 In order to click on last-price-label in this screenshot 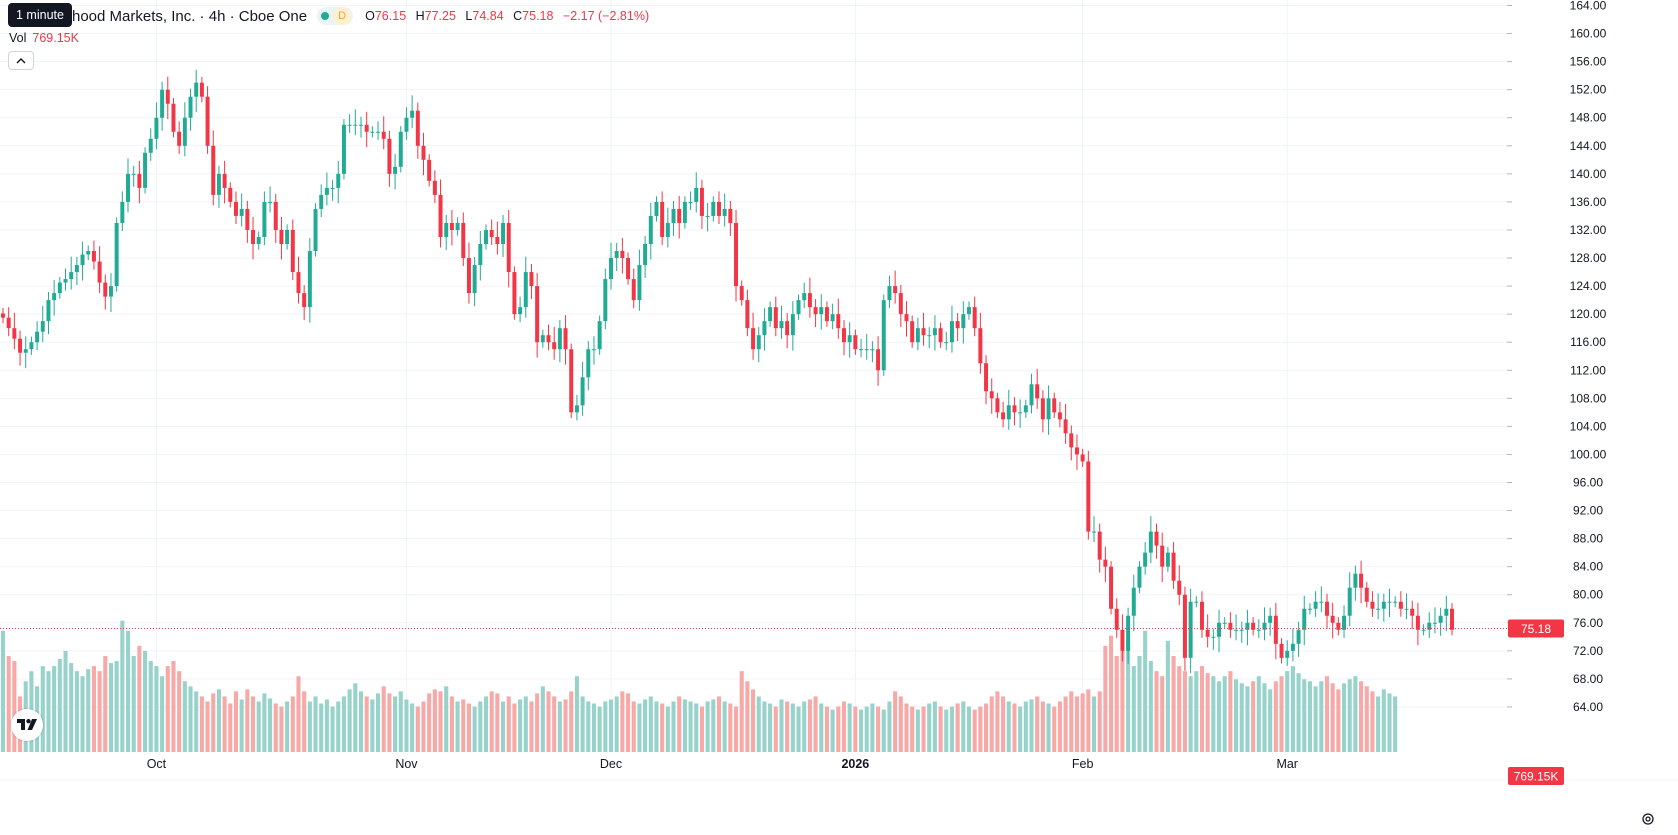, I will do `click(1536, 628)`.